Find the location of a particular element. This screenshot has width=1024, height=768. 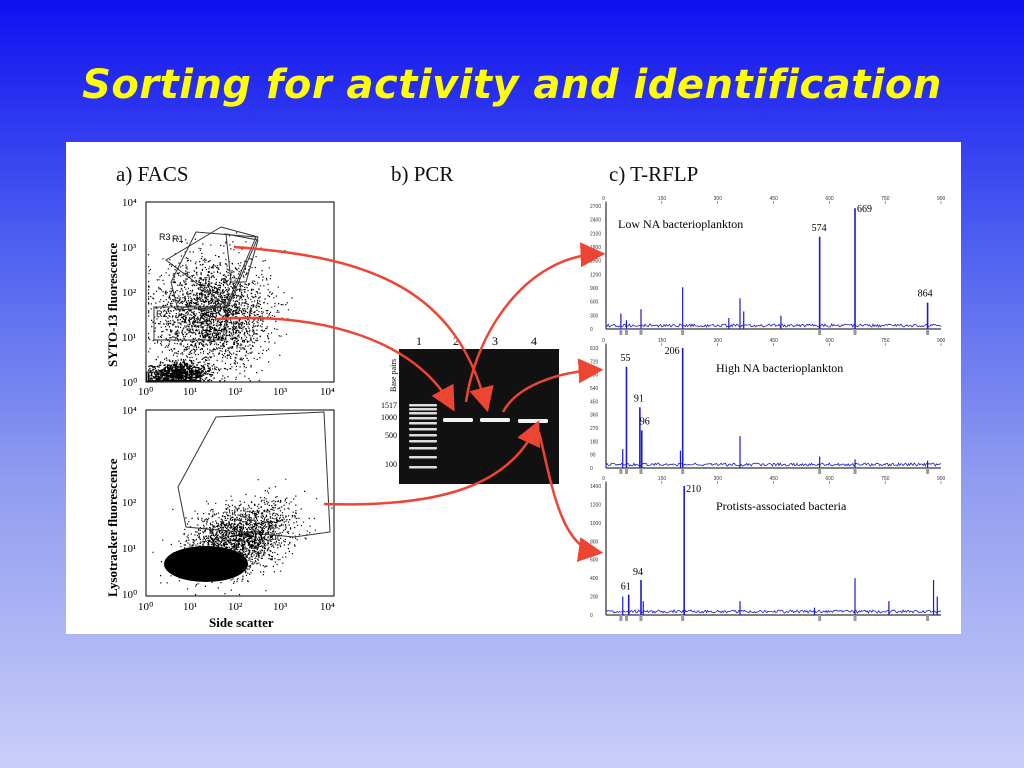

gel-lane-label: 1 is located at coordinates (419, 341).